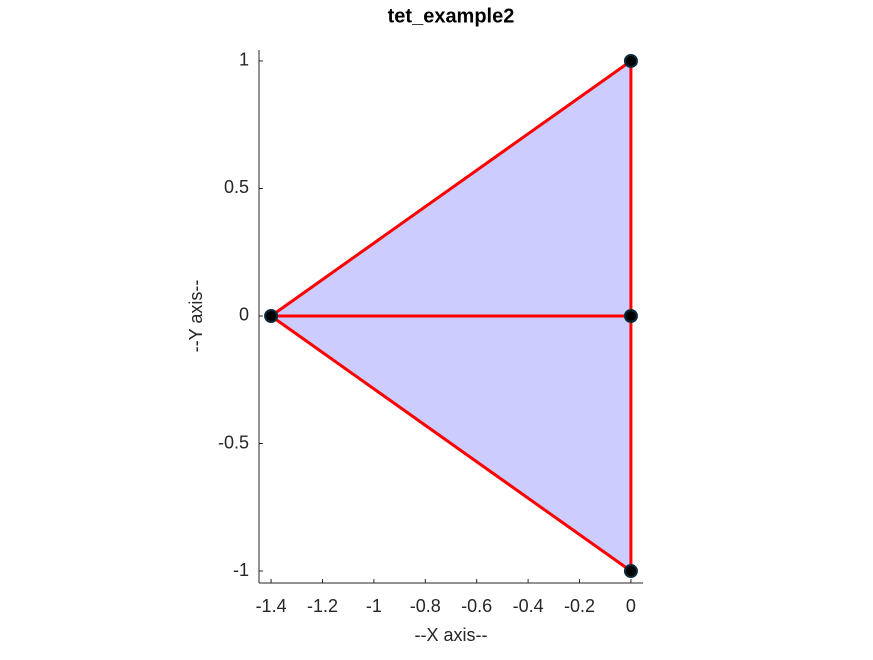  What do you see at coordinates (425, 606) in the screenshot?
I see `x-tick-label: -0.8` at bounding box center [425, 606].